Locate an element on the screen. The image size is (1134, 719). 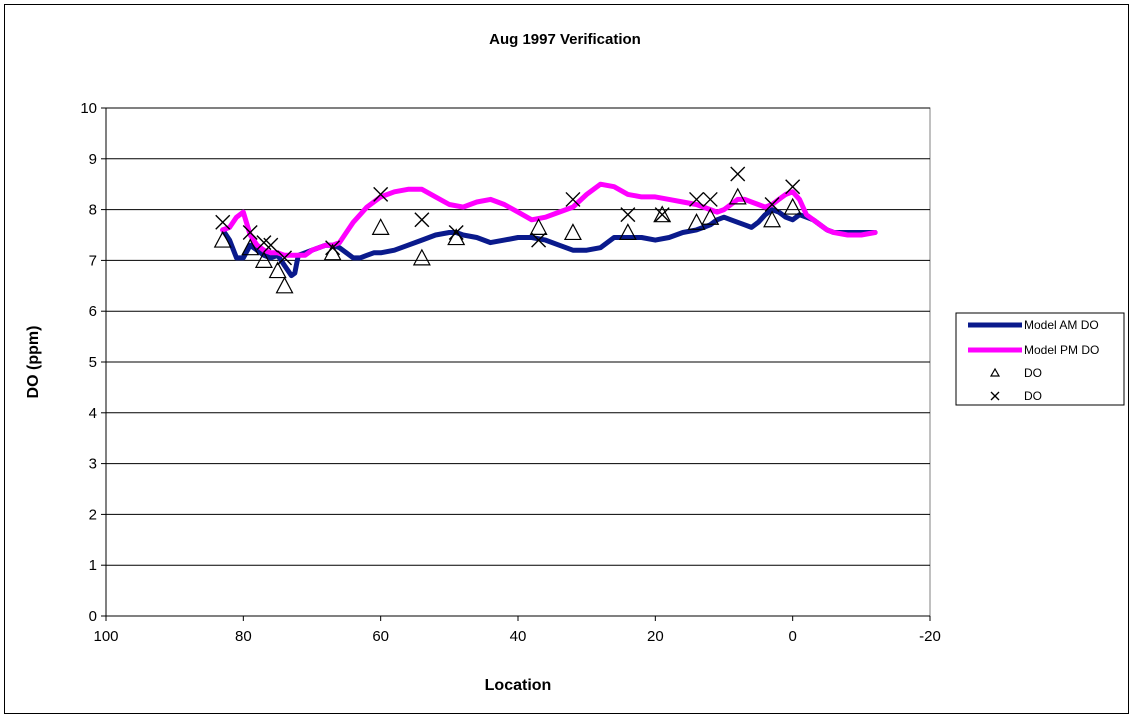
y-tick-label: 4 is located at coordinates (93, 413).